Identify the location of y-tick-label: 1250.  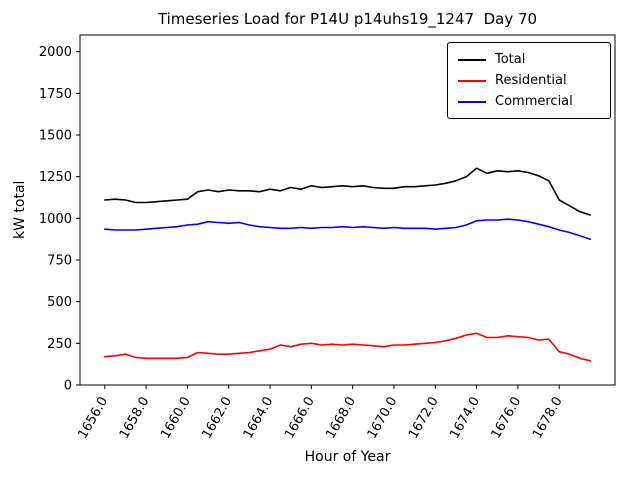
(55, 177).